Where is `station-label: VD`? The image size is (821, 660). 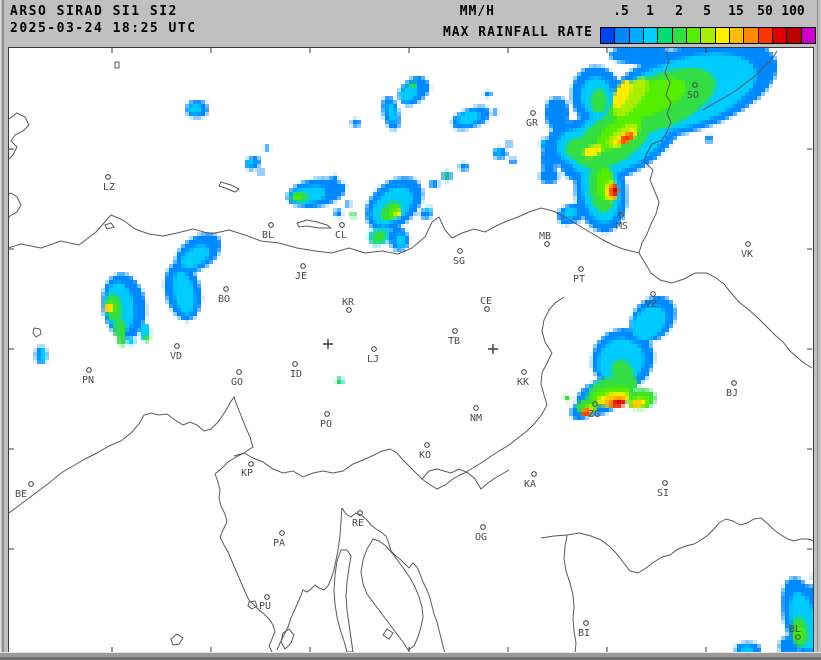
station-label: VD is located at coordinates (176, 356).